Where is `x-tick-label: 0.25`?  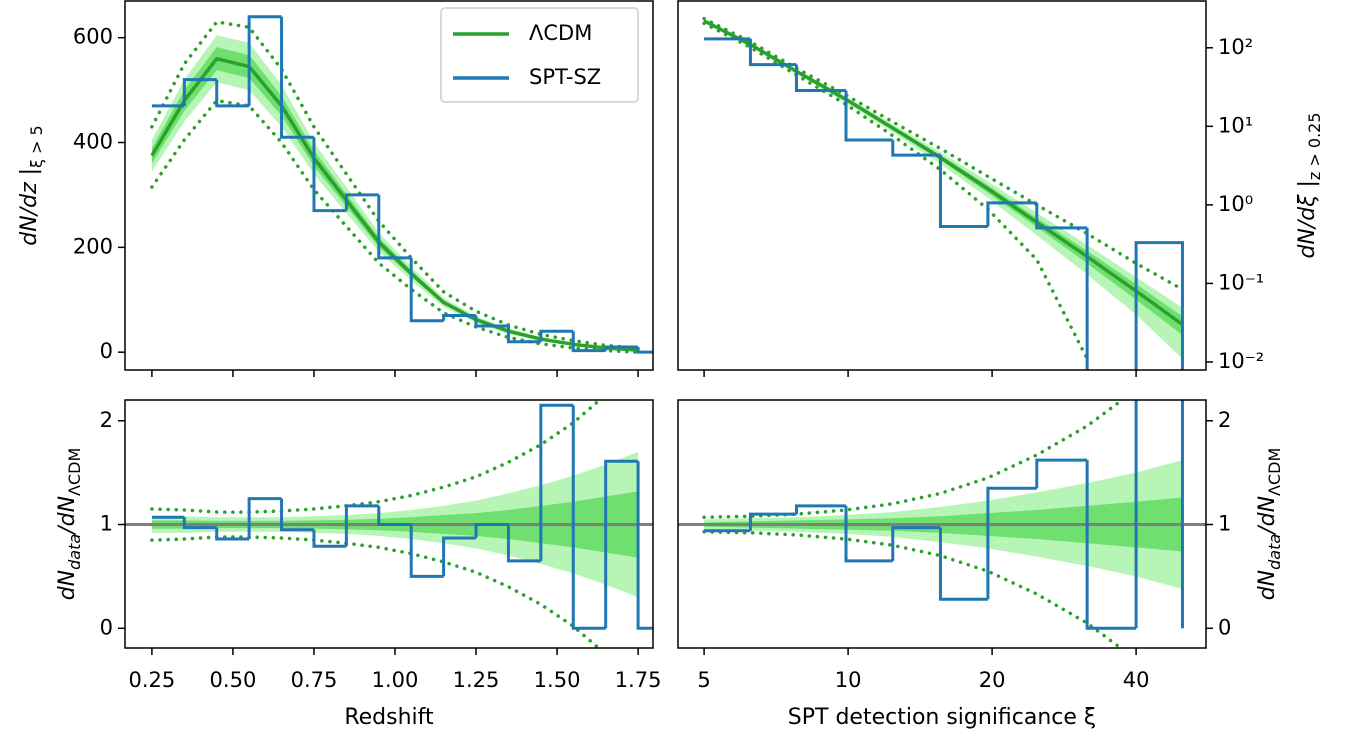 x-tick-label: 0.25 is located at coordinates (152, 680).